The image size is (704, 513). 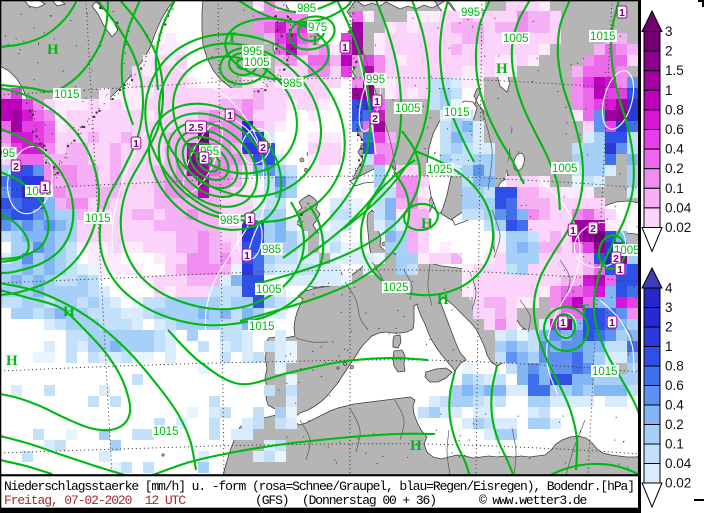 I want to click on svg-text: 1.5, so click(x=674, y=70).